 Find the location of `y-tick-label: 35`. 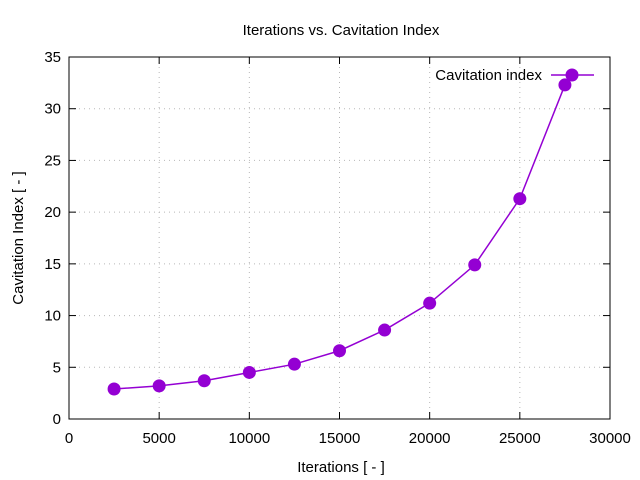

y-tick-label: 35 is located at coordinates (52, 57).